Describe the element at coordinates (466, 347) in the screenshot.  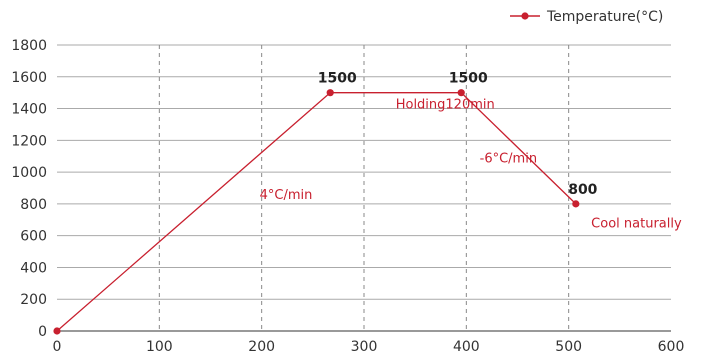
I see `x-tick-label-400: 400` at that location.